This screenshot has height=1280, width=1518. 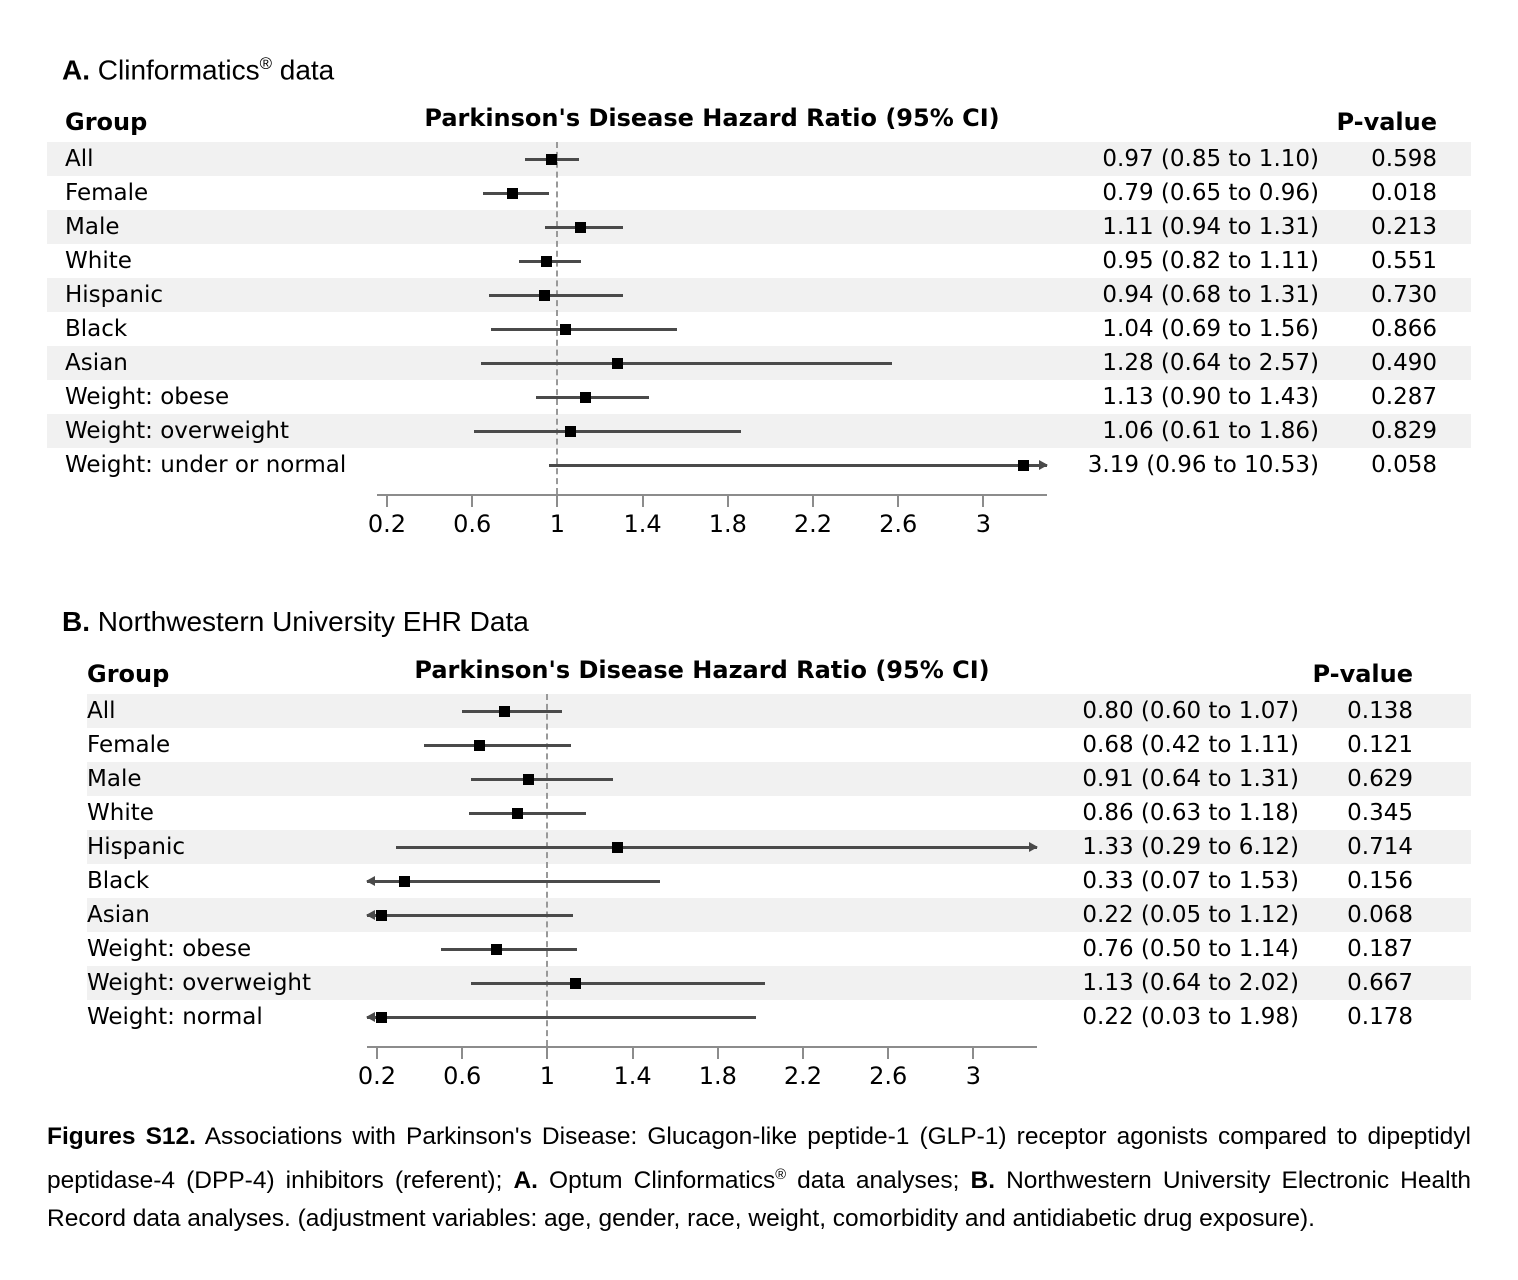 What do you see at coordinates (759, 295) in the screenshot?
I see `forest-row: Hispanic 0.94 (0.68 to 1.31) 0.730` at bounding box center [759, 295].